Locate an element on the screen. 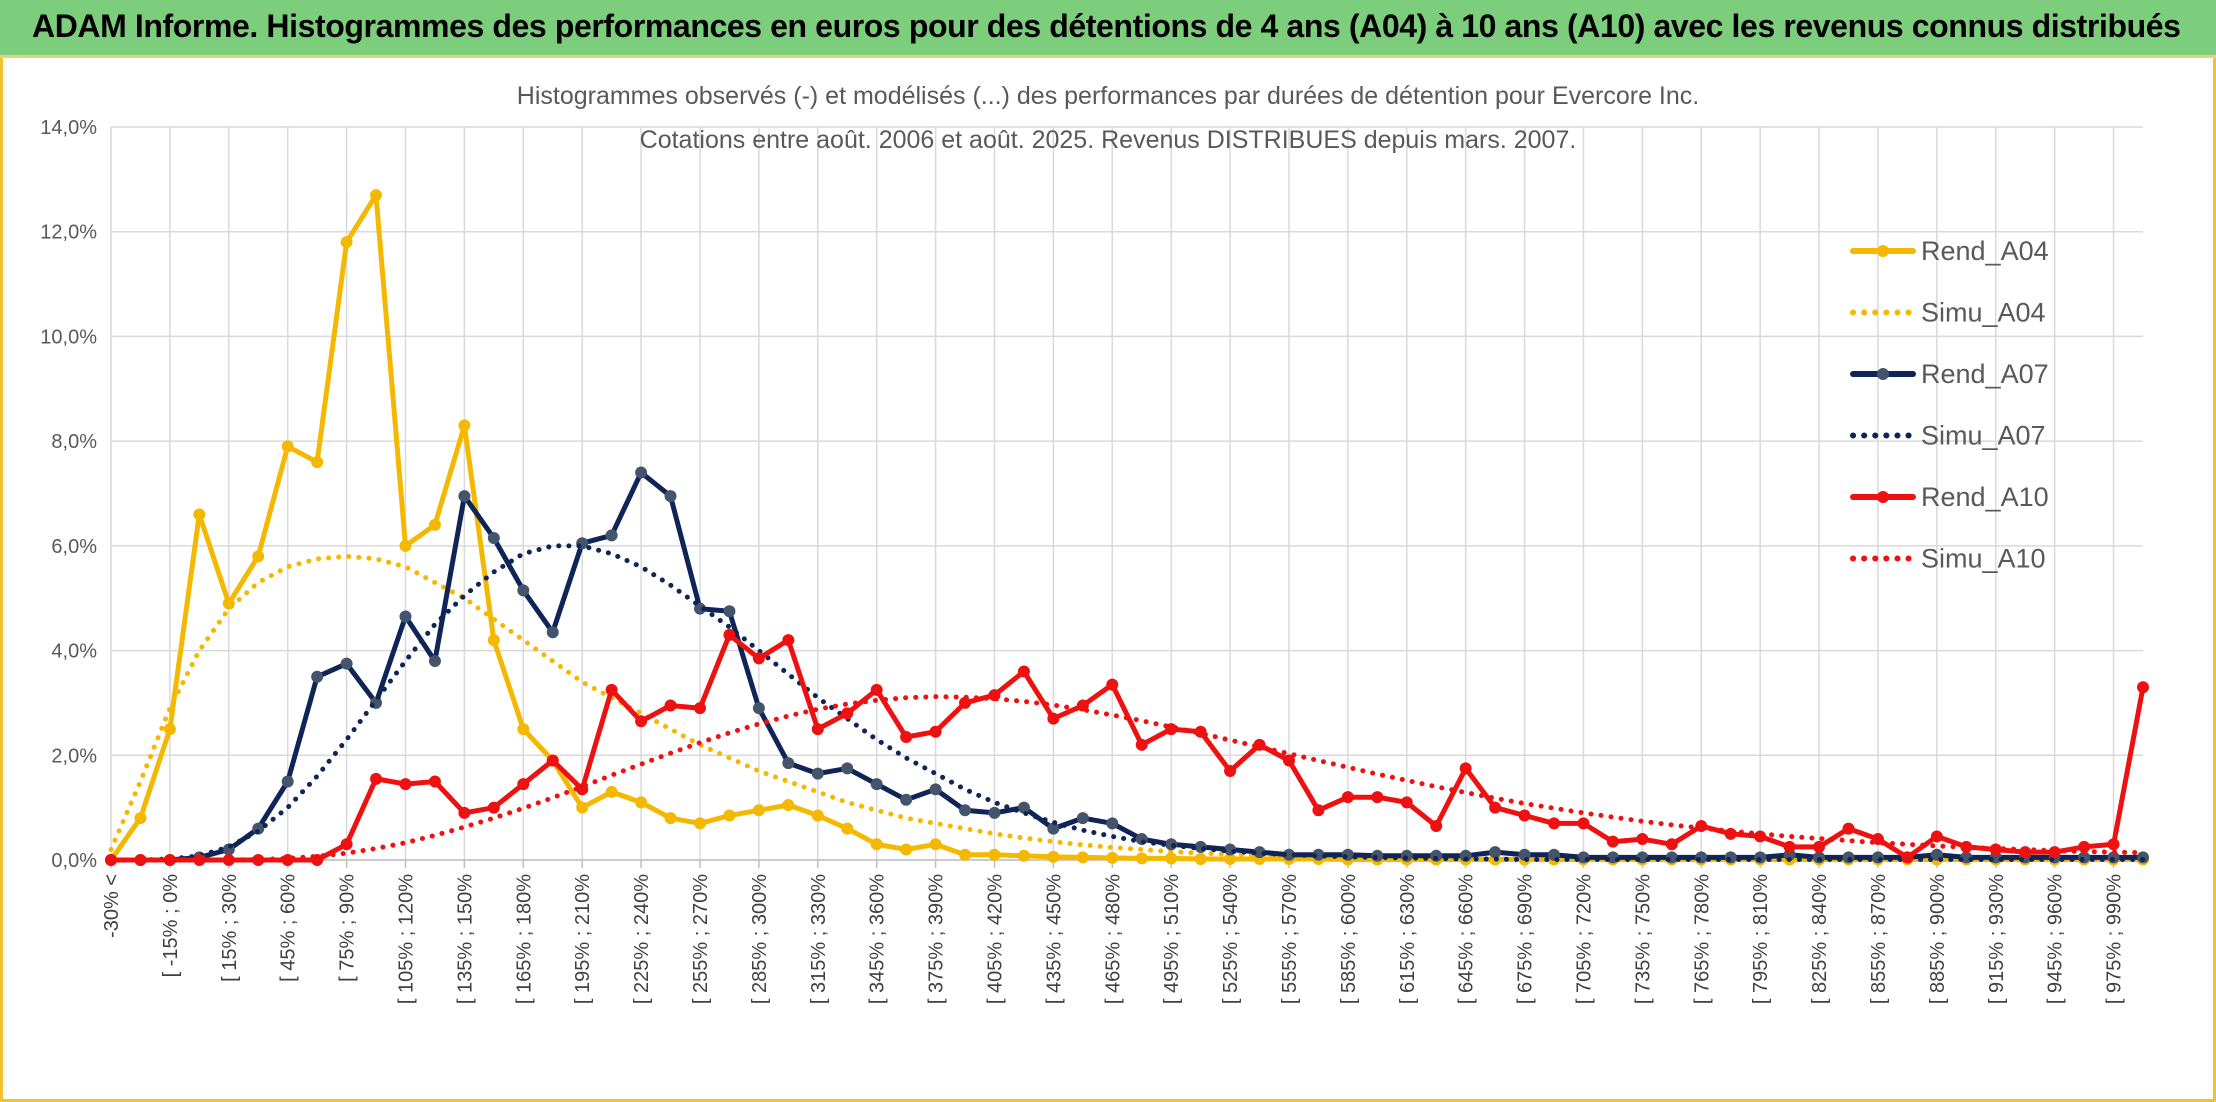  y-tick-label: 14,0% is located at coordinates (68, 128).